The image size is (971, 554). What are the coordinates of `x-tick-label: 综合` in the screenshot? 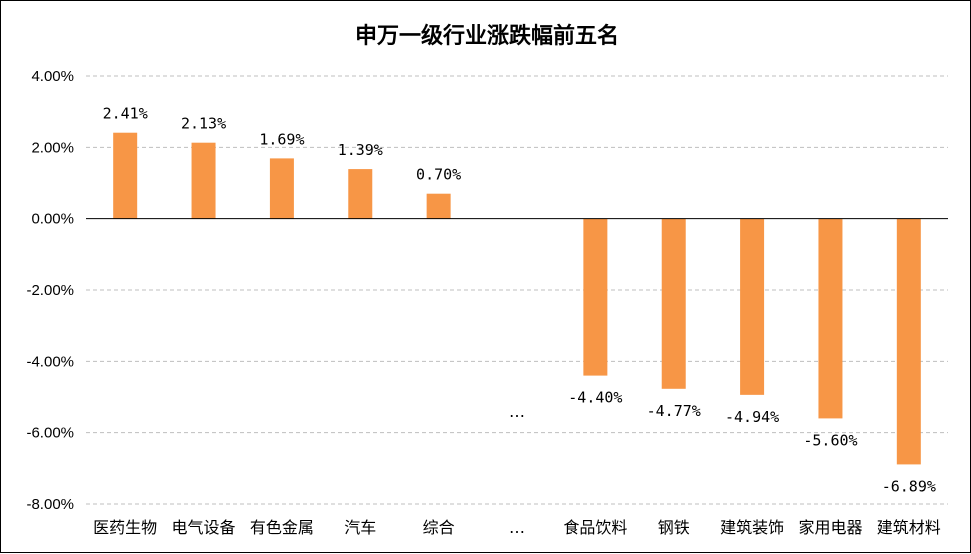 It's located at (439, 527).